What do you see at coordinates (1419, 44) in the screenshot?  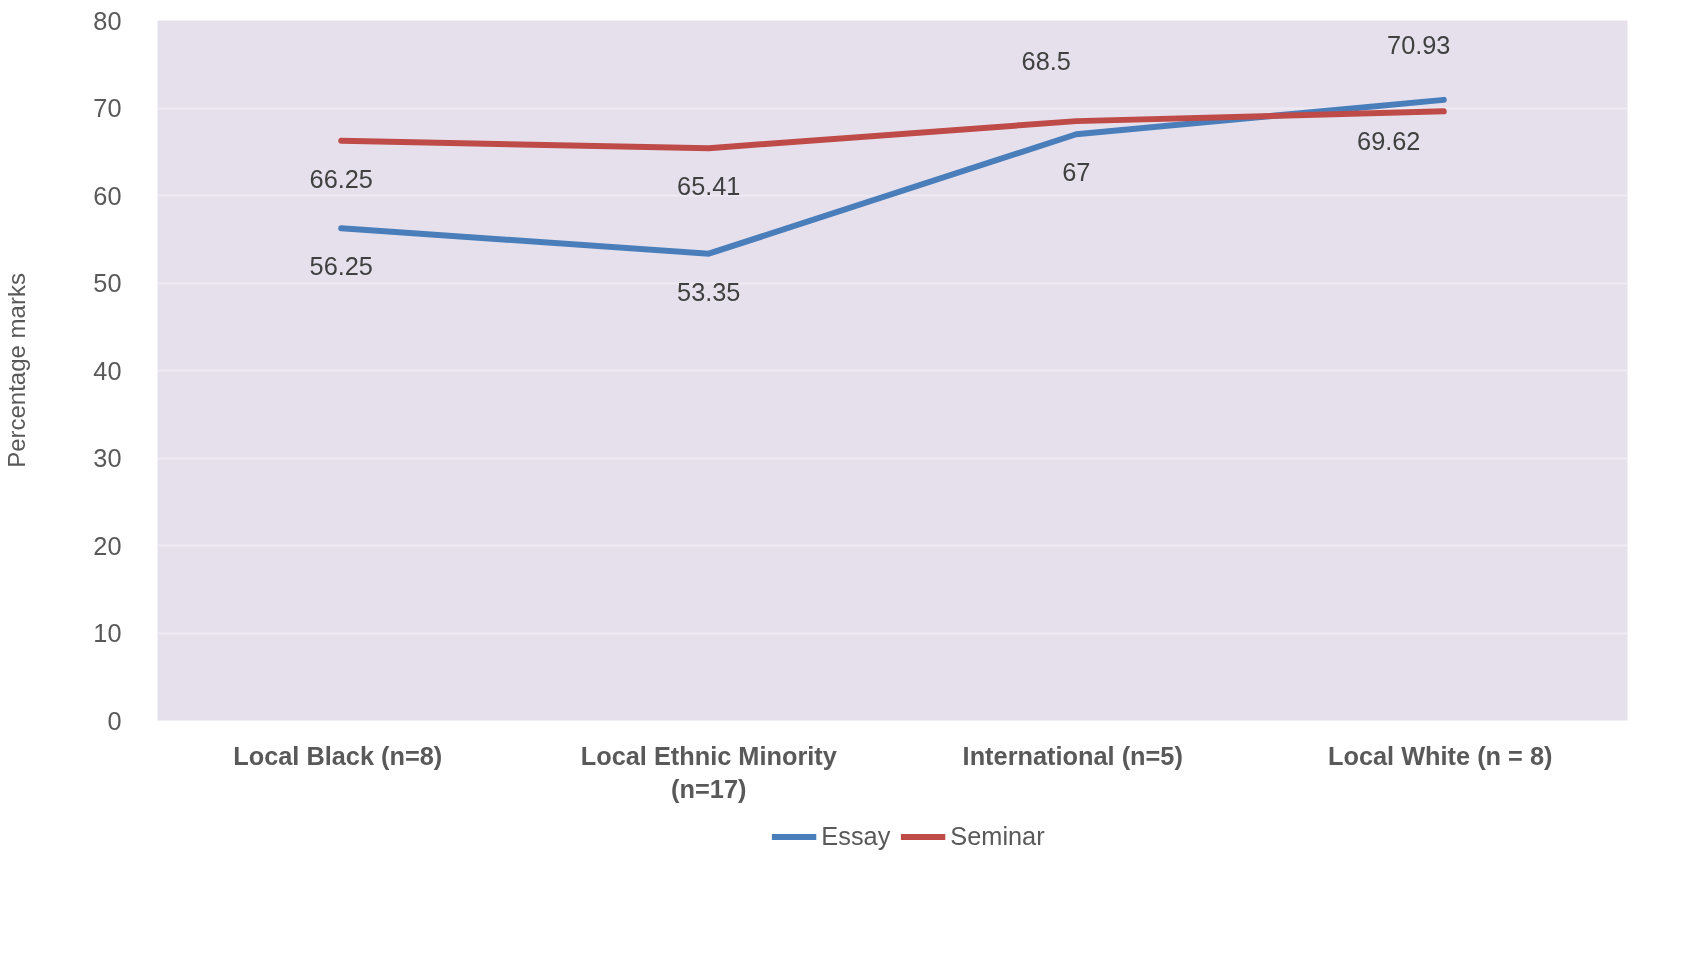 I see `data-label: 70.93` at bounding box center [1419, 44].